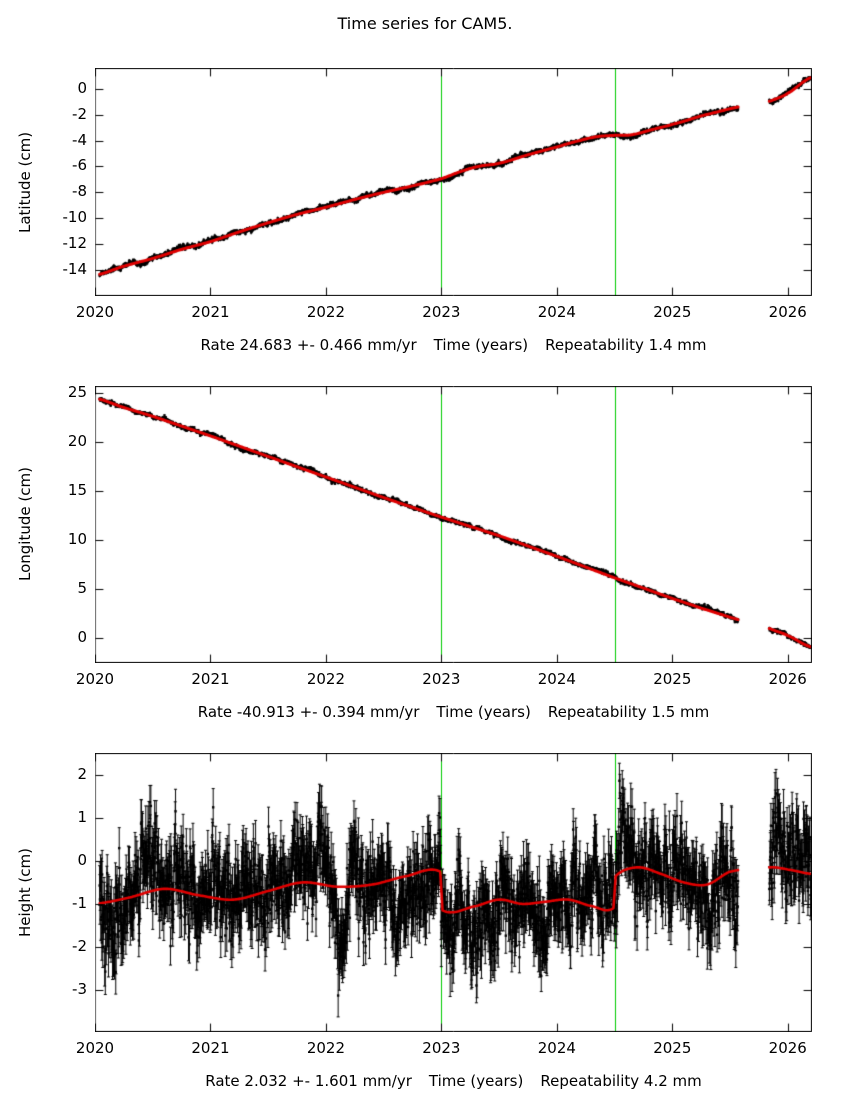  What do you see at coordinates (79, 902) in the screenshot?
I see `y-tick-label: -1` at bounding box center [79, 902].